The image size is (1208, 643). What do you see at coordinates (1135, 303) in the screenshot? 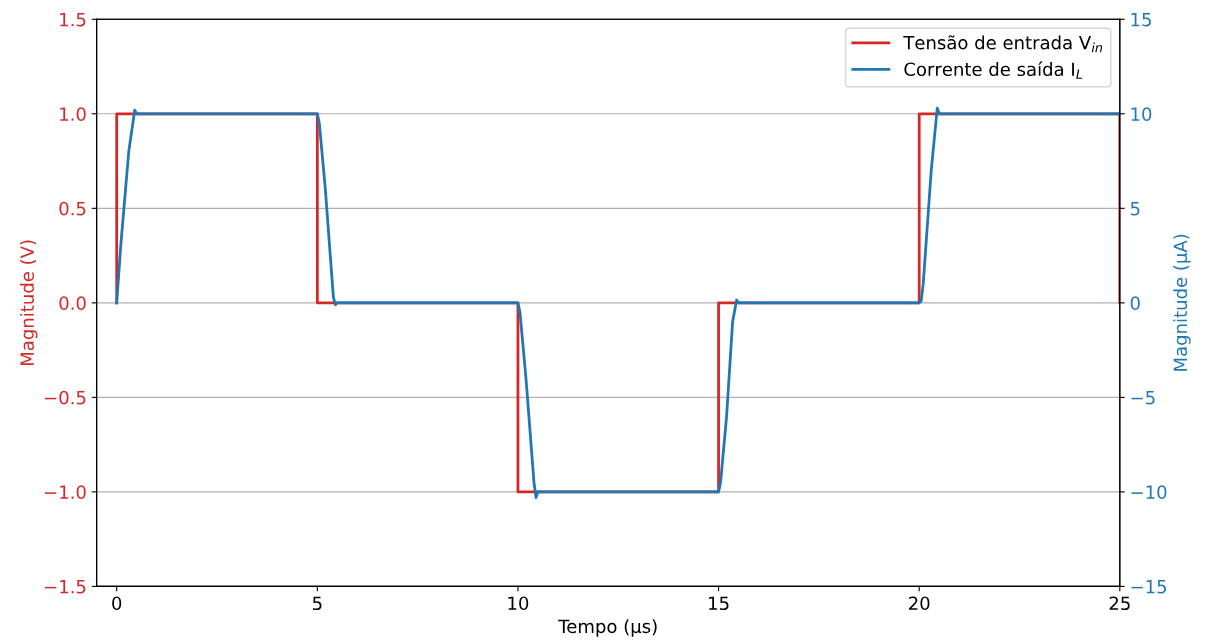
I see `y2-tick-label: 0` at bounding box center [1135, 303].